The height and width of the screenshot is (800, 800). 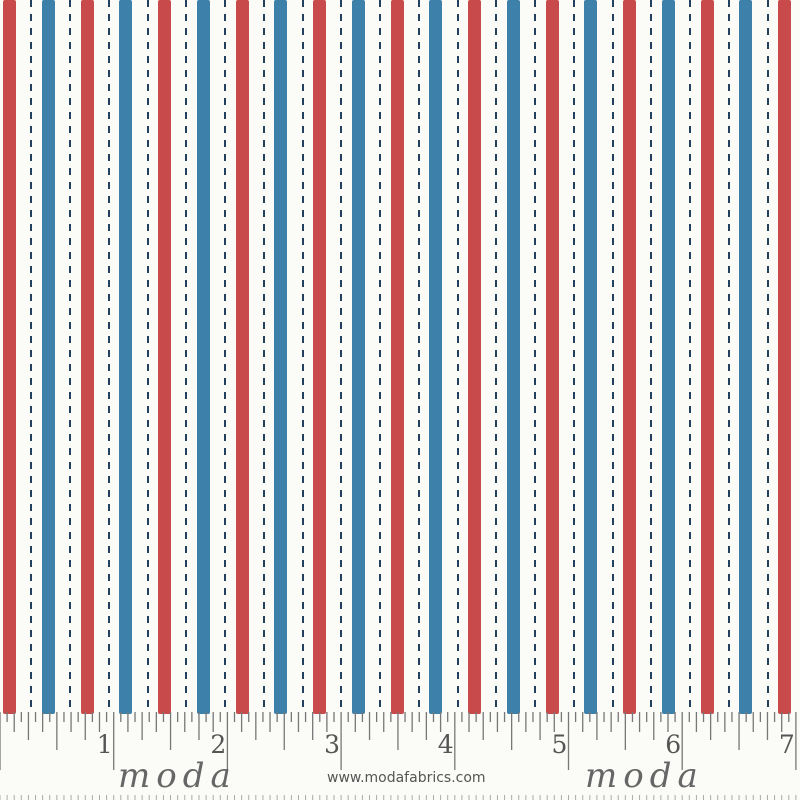 I want to click on moda-logo: moda, so click(x=177, y=776).